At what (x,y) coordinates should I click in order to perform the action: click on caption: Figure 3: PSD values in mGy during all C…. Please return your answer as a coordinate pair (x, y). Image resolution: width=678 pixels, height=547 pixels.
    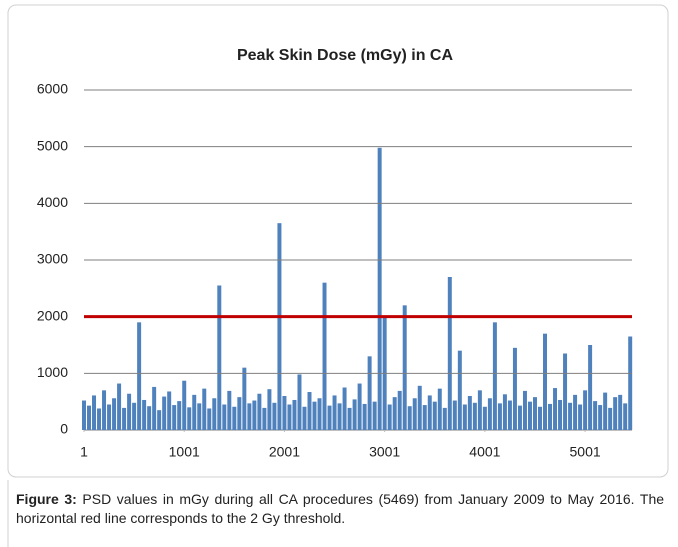
    Looking at the image, I should click on (340, 509).